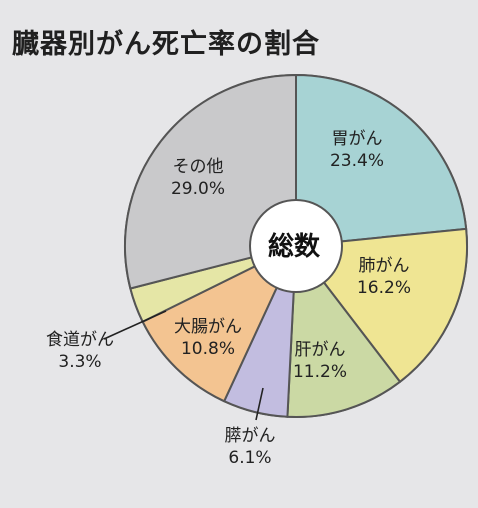  What do you see at coordinates (357, 161) in the screenshot?
I see `slice-value-stomach: 23.4%` at bounding box center [357, 161].